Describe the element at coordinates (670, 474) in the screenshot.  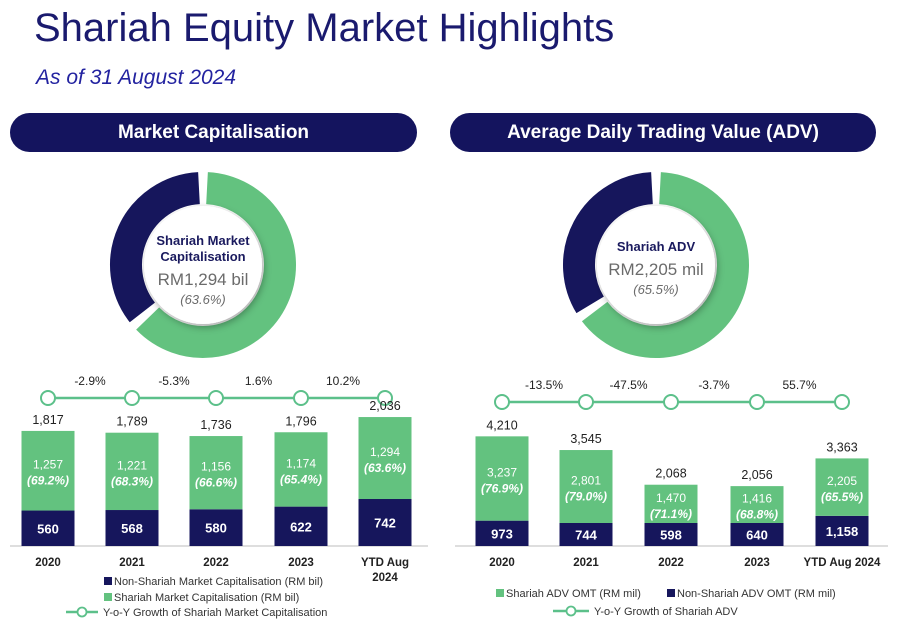
I see `bar-total-label: 2,068` at that location.